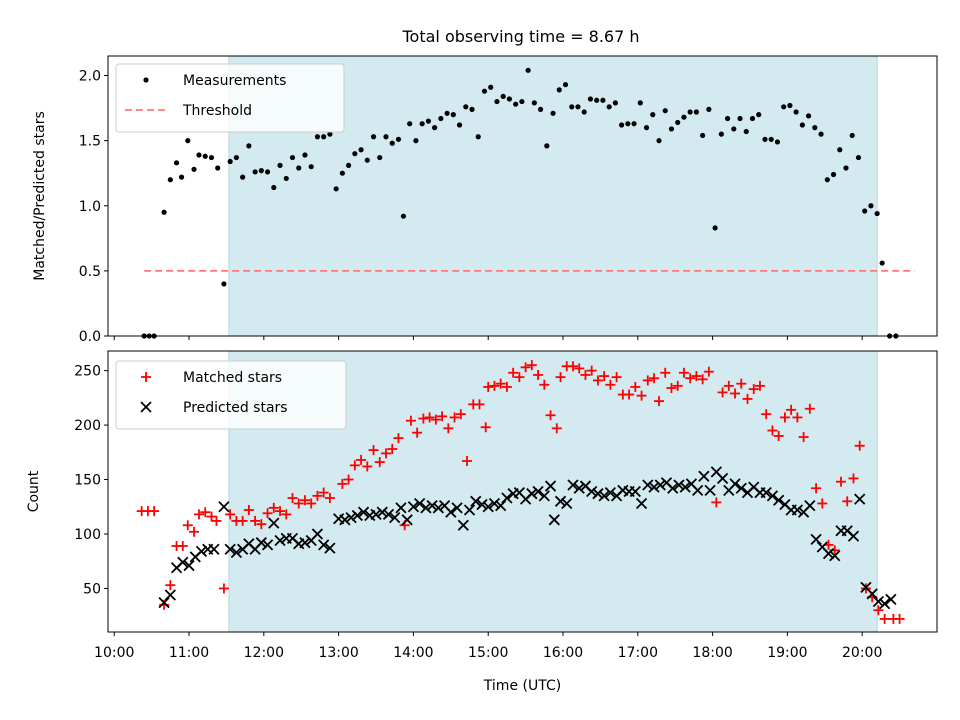  I want to click on legend-box, so click(230, 98).